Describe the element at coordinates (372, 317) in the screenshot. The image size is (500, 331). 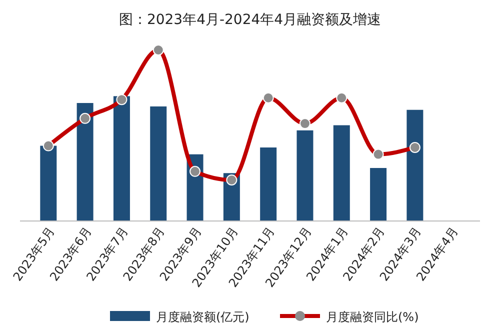
I see `legend-label: 月度融资同比(%)` at that location.